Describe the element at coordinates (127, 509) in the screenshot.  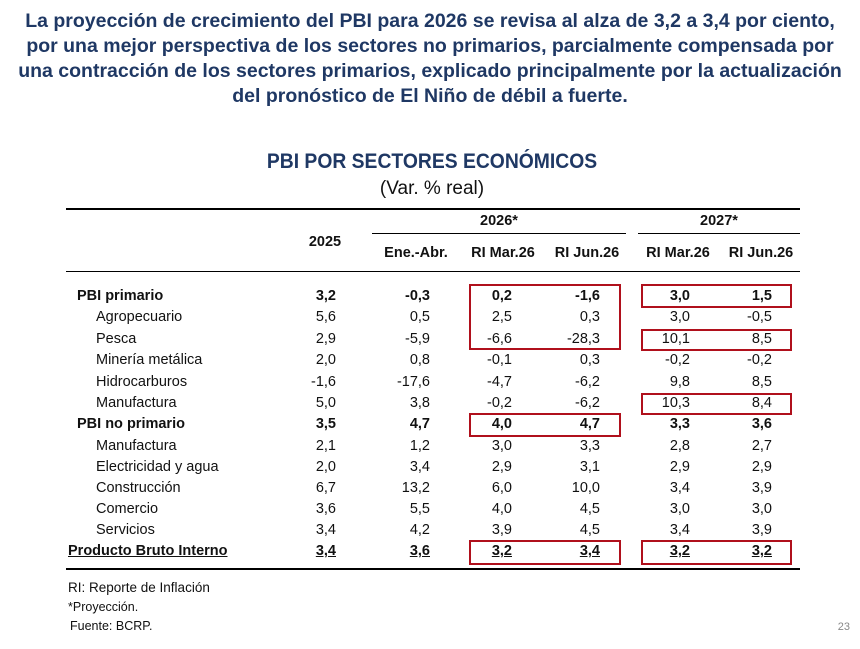
I see `row-label: Comercio` at that location.